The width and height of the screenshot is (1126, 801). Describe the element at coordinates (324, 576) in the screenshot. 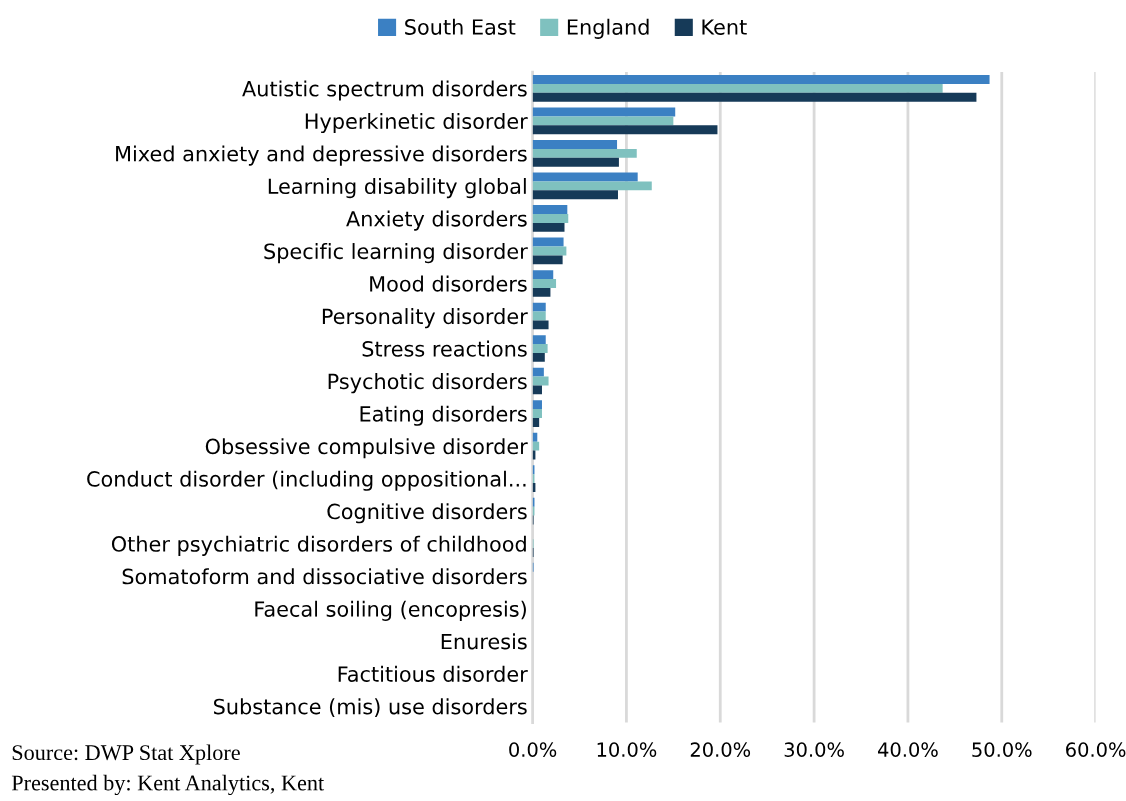

I see `y-tick-label: Somatoform and dissociative disorders` at that location.